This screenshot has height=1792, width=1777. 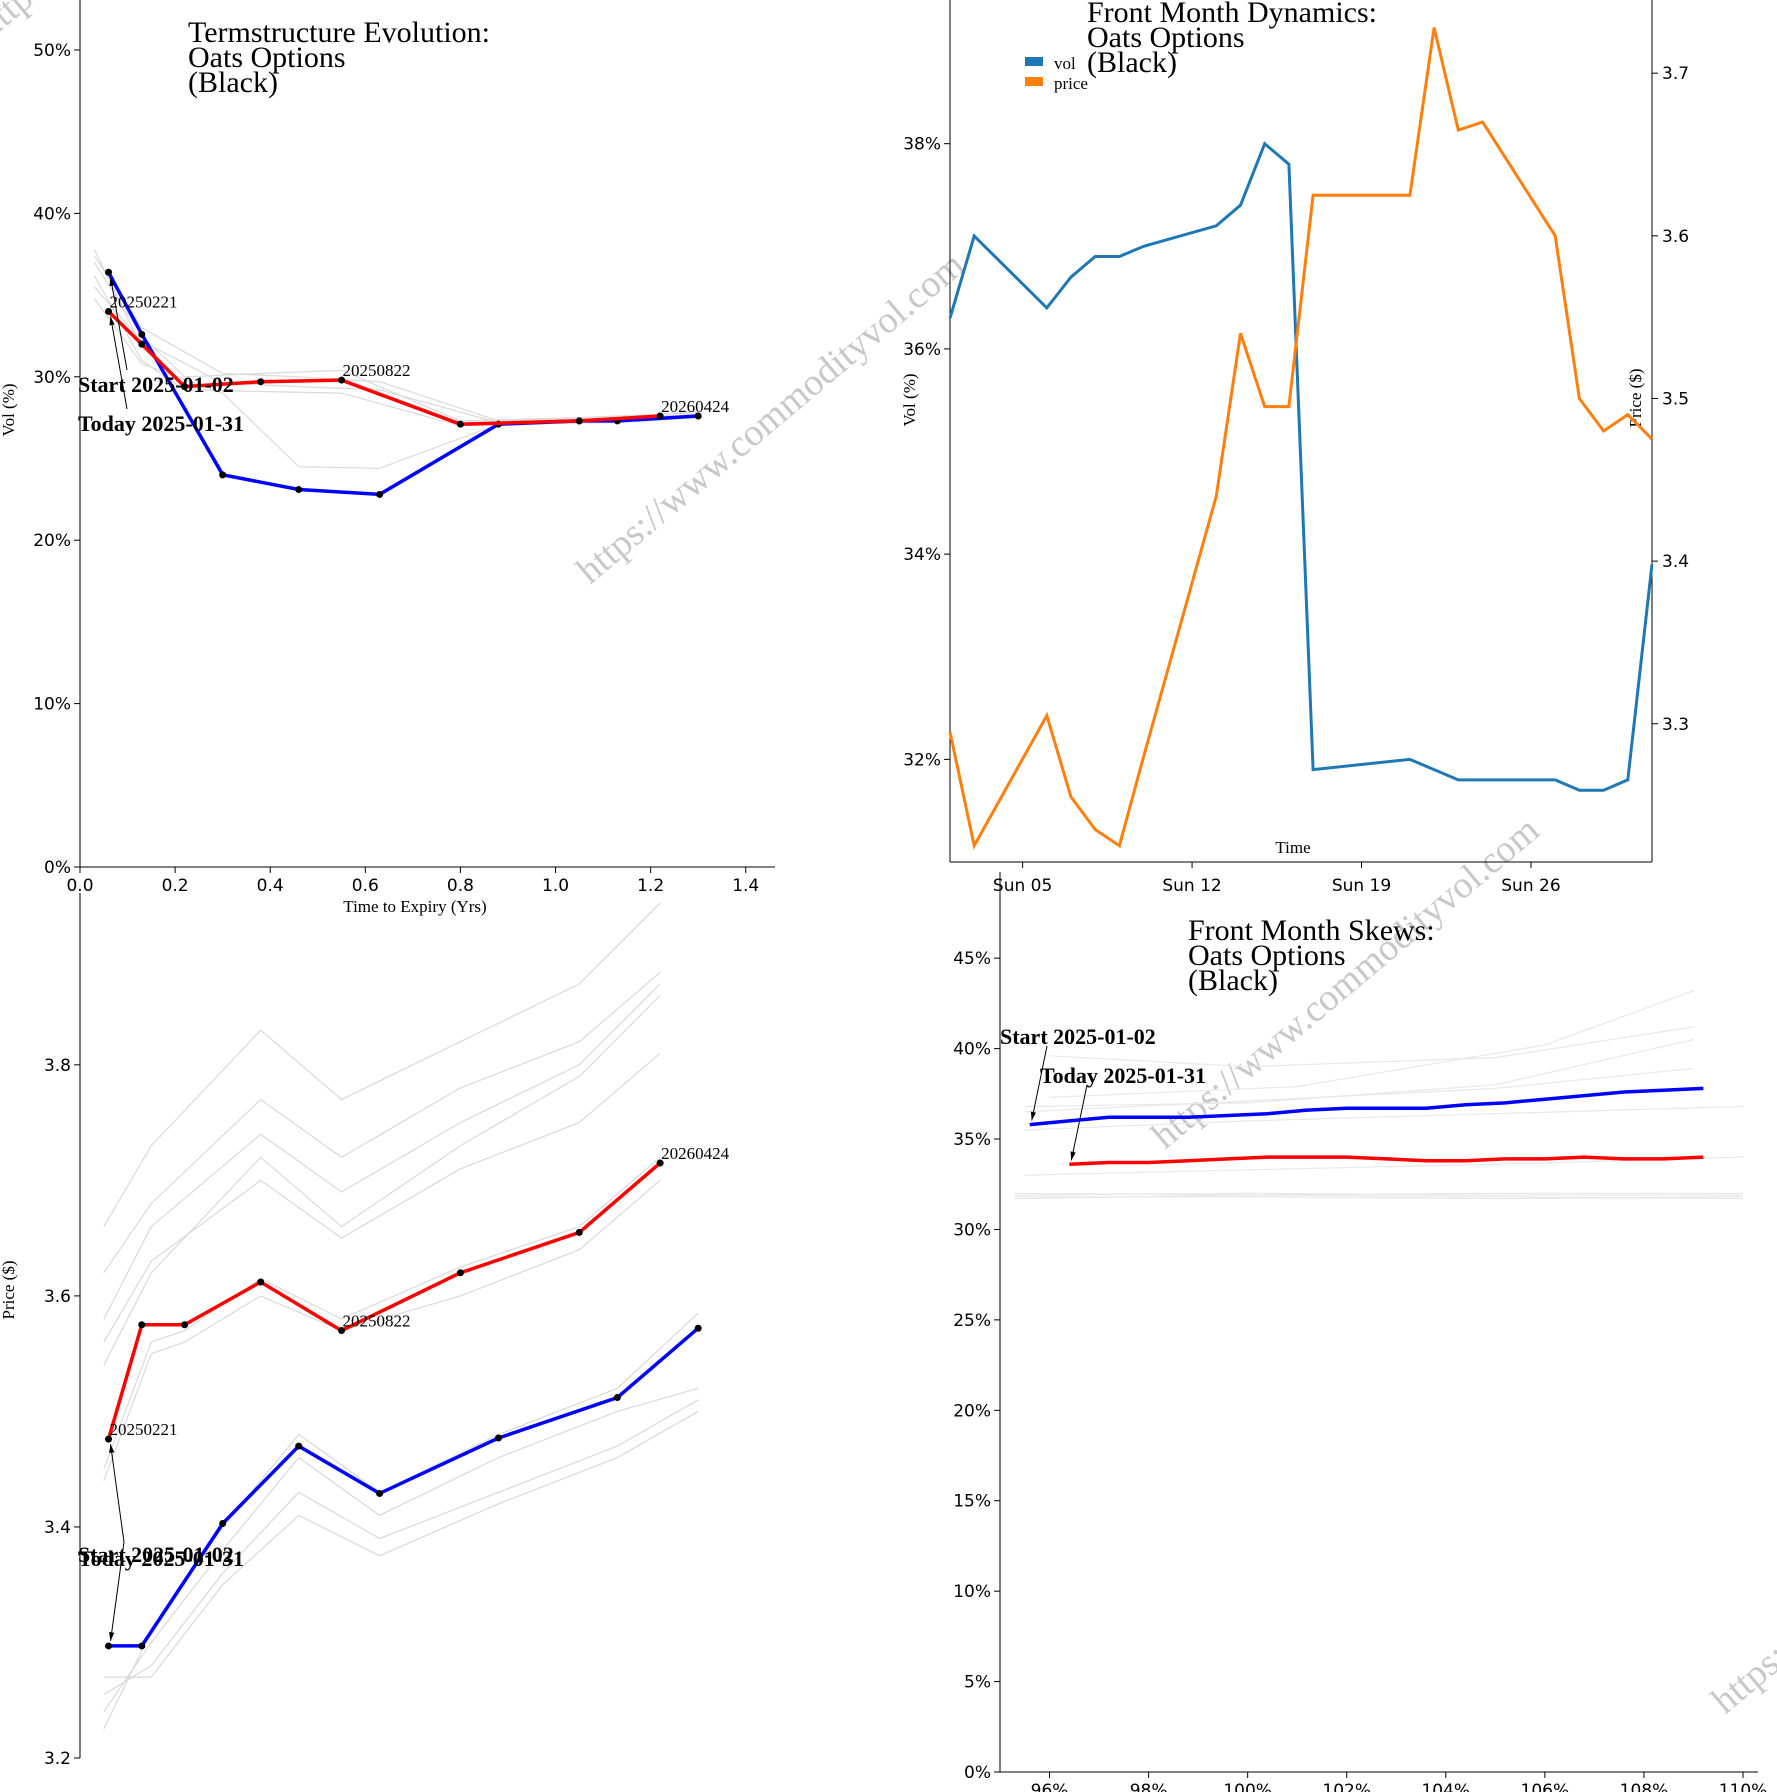 What do you see at coordinates (972, 959) in the screenshot?
I see `y-tick-label: 45%` at bounding box center [972, 959].